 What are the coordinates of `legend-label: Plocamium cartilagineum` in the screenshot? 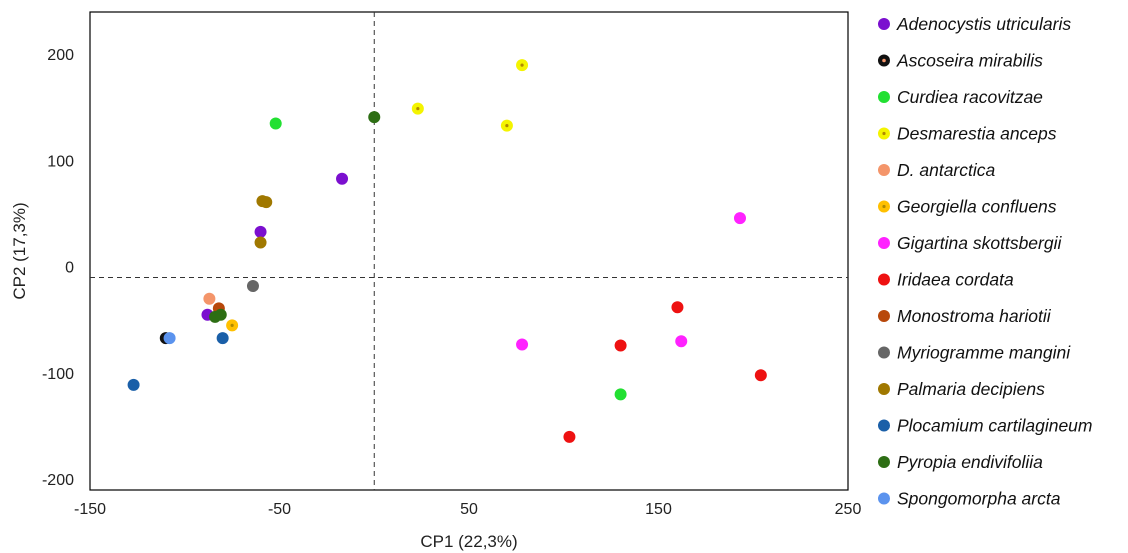 It's located at (995, 426).